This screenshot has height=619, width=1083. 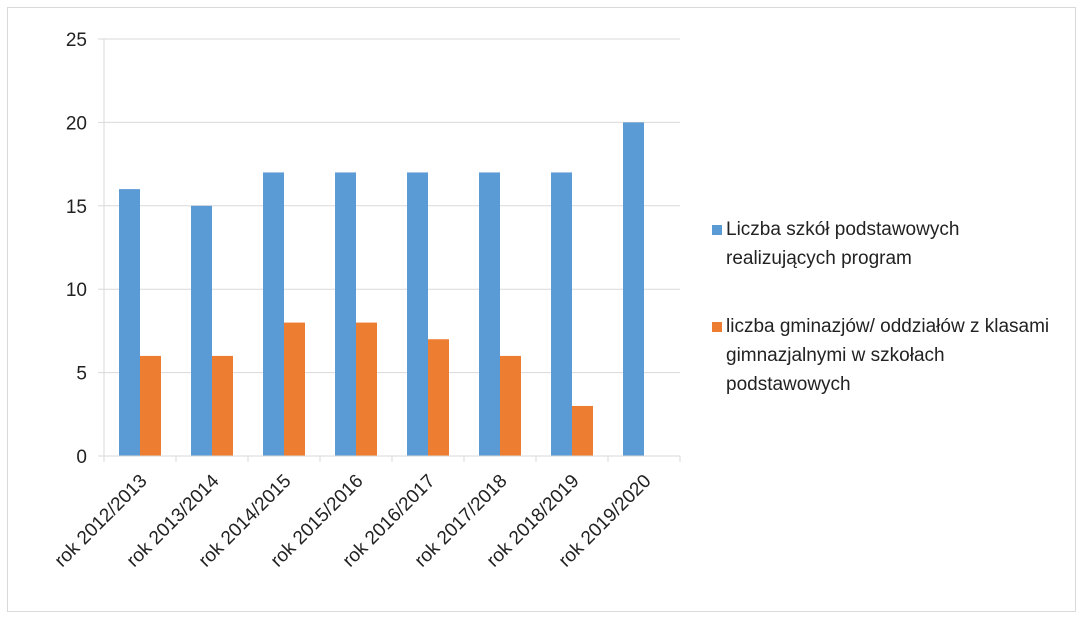 I want to click on y-tick-label: 25, so click(x=76, y=40).